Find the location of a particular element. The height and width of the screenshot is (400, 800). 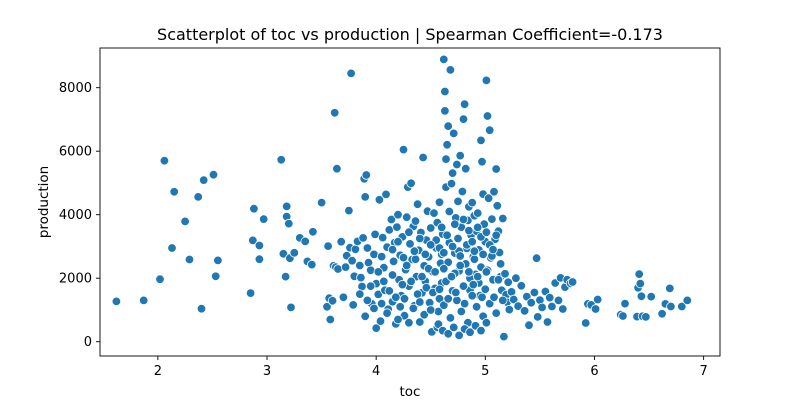

x-axis: 2 3 4 5 6 7 is located at coordinates (431, 367).